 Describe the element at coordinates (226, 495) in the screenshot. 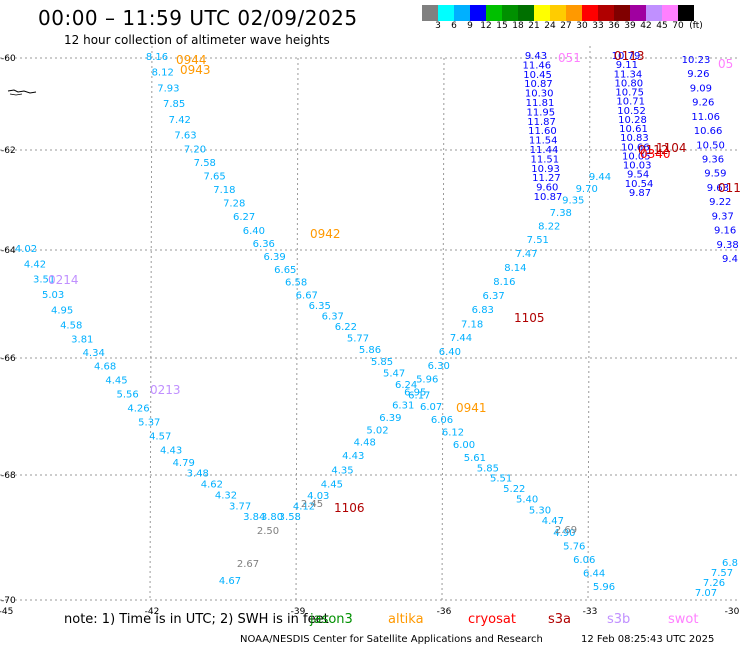

I see `wave-height-value: 4.32` at that location.